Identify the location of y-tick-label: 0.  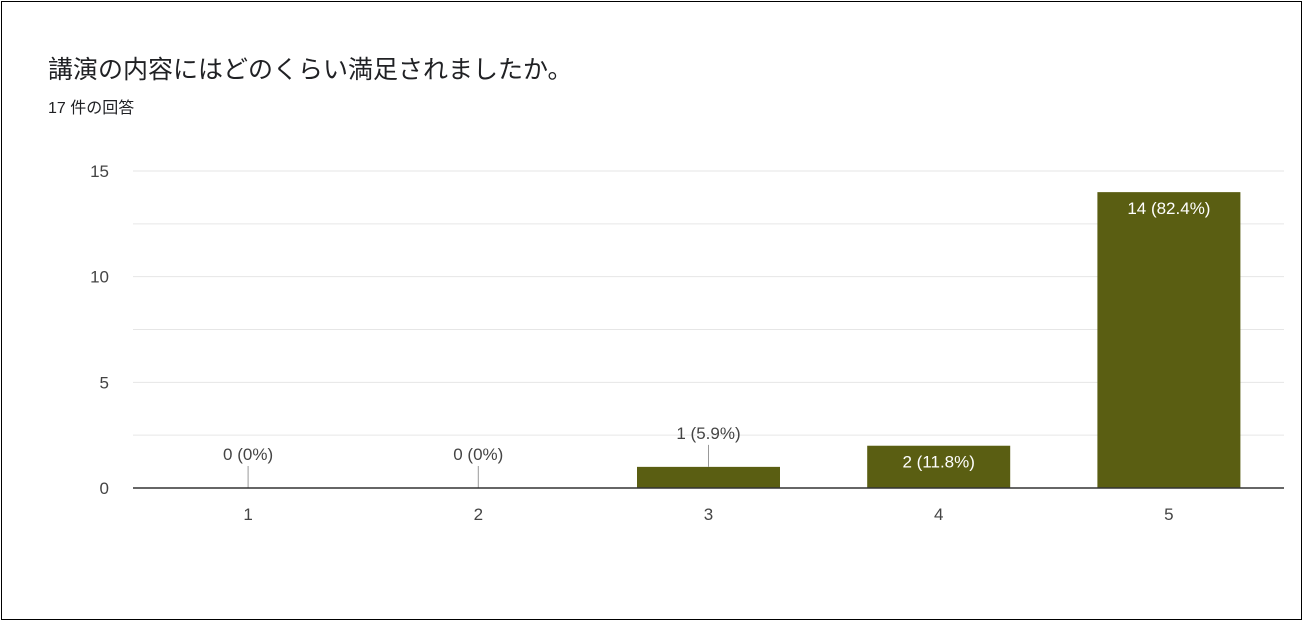
(104, 488).